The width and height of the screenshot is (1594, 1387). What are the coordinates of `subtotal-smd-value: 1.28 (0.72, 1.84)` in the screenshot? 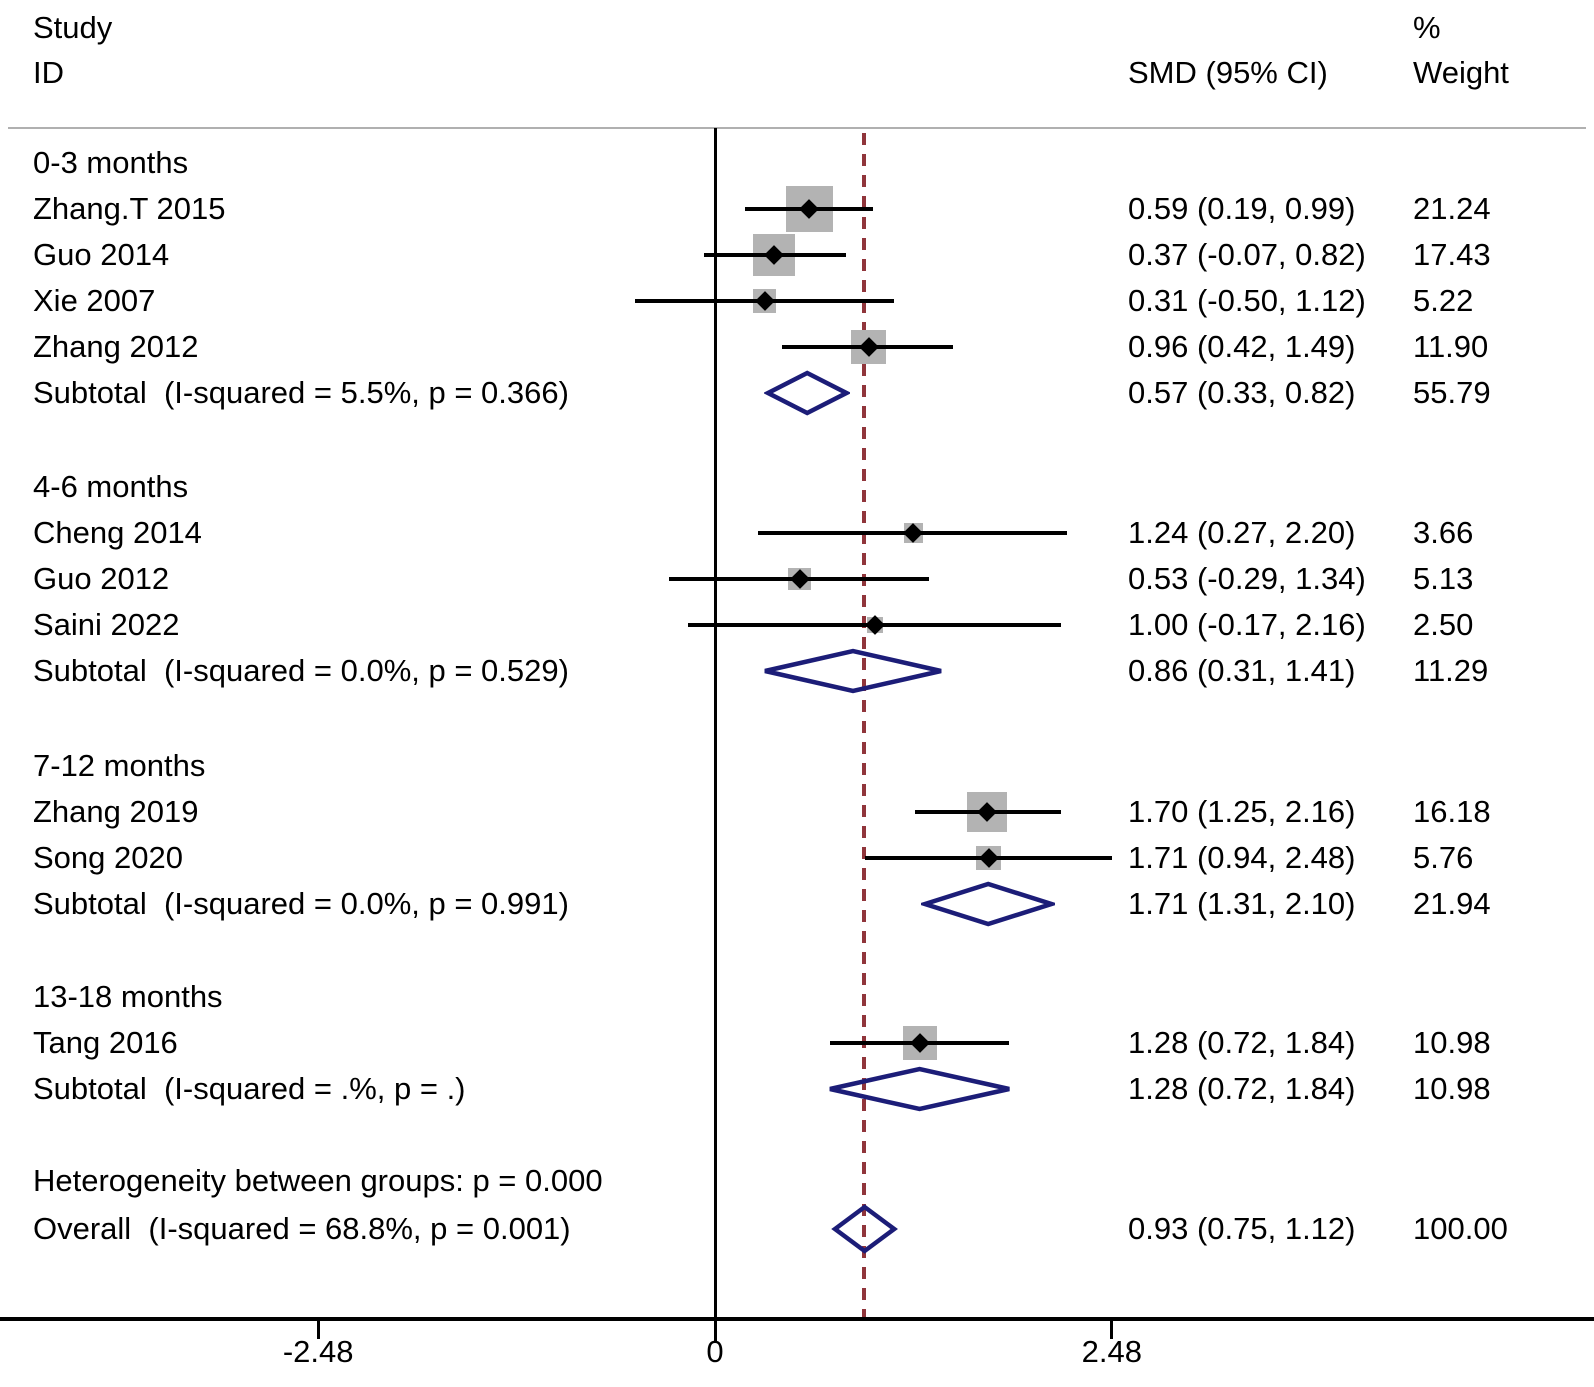 It's located at (1242, 1088).